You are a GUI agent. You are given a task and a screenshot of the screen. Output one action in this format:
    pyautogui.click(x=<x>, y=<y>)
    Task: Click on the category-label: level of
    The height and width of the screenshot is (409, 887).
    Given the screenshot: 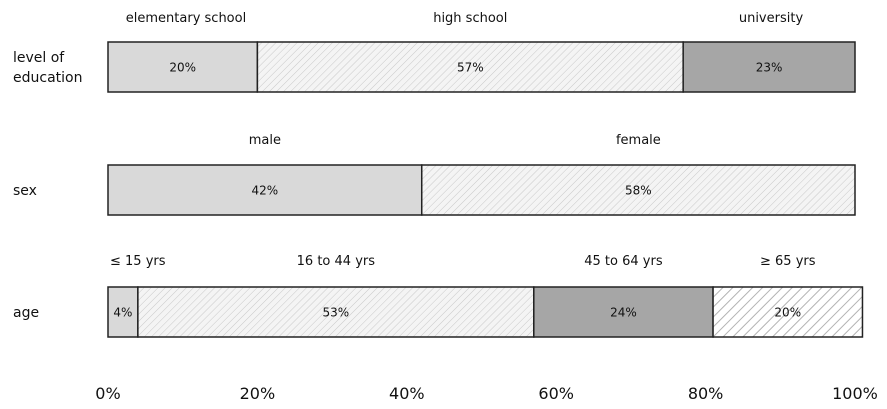 What is the action you would take?
    pyautogui.click(x=39, y=58)
    